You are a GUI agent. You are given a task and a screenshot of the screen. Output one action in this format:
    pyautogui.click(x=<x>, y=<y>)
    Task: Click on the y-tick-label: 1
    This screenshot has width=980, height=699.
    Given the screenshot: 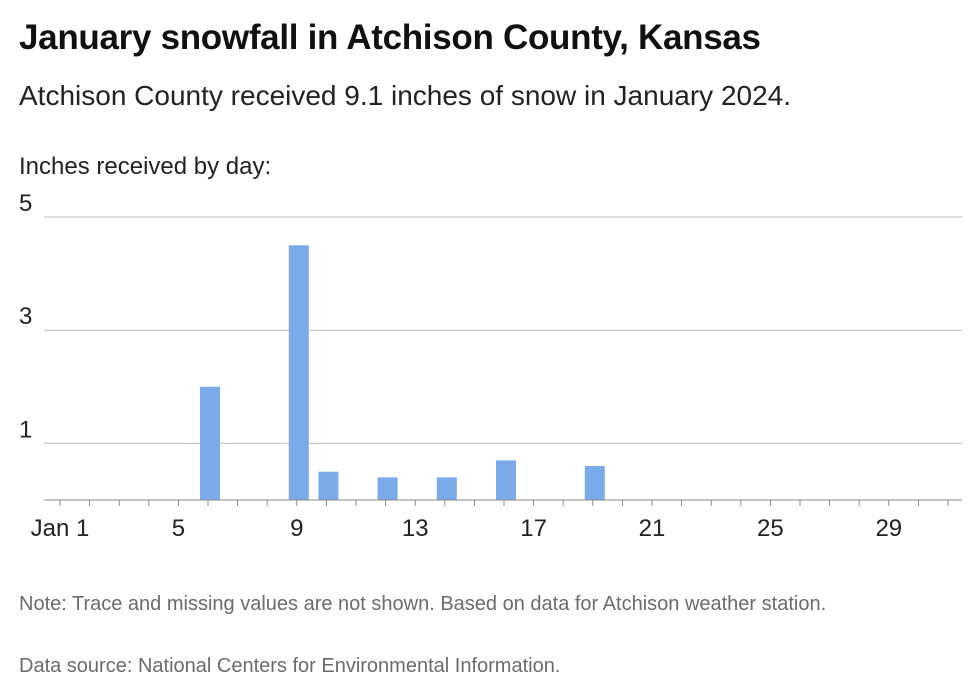 What is the action you would take?
    pyautogui.click(x=25, y=429)
    